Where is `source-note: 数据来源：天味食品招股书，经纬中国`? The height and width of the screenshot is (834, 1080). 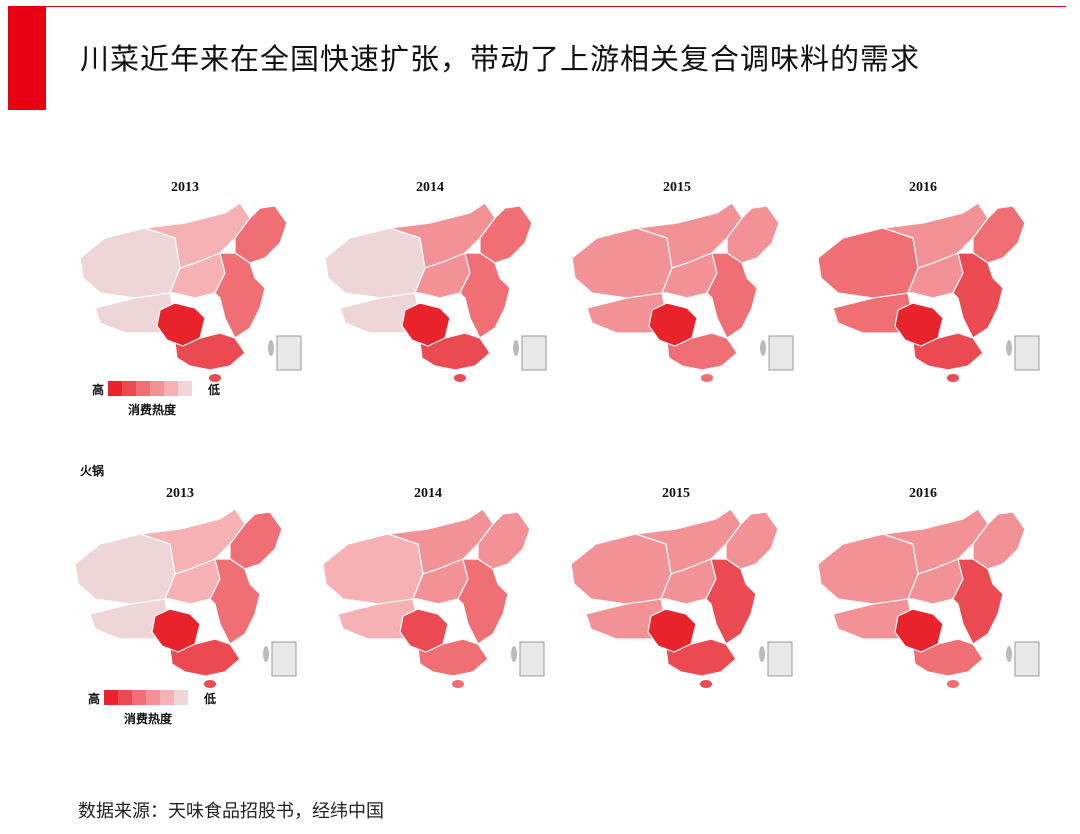
source-note: 数据来源：天味食品招股书，经纬中国 is located at coordinates (231, 811).